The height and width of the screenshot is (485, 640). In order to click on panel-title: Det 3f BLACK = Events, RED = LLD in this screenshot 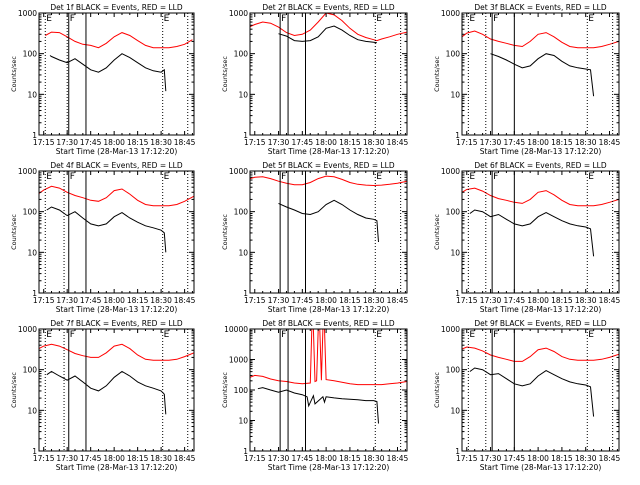, I will do `click(540, 7)`.